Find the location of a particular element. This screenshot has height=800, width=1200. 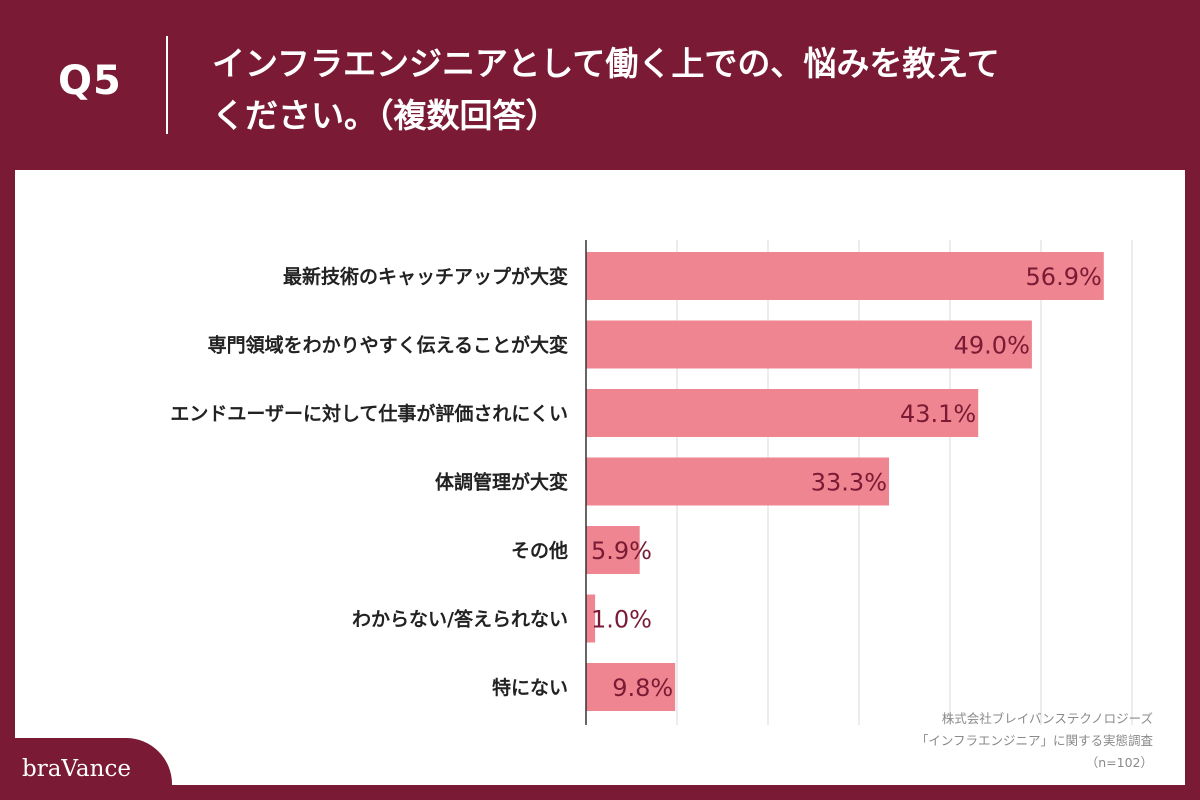

category-label: わからない/答えられない is located at coordinates (460, 619).